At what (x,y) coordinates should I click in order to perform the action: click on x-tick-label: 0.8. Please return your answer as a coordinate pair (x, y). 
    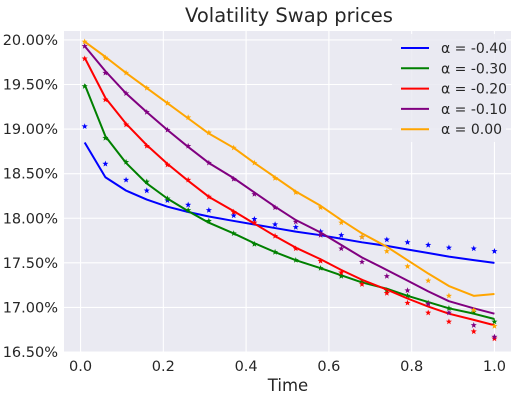
    Looking at the image, I should click on (411, 367).